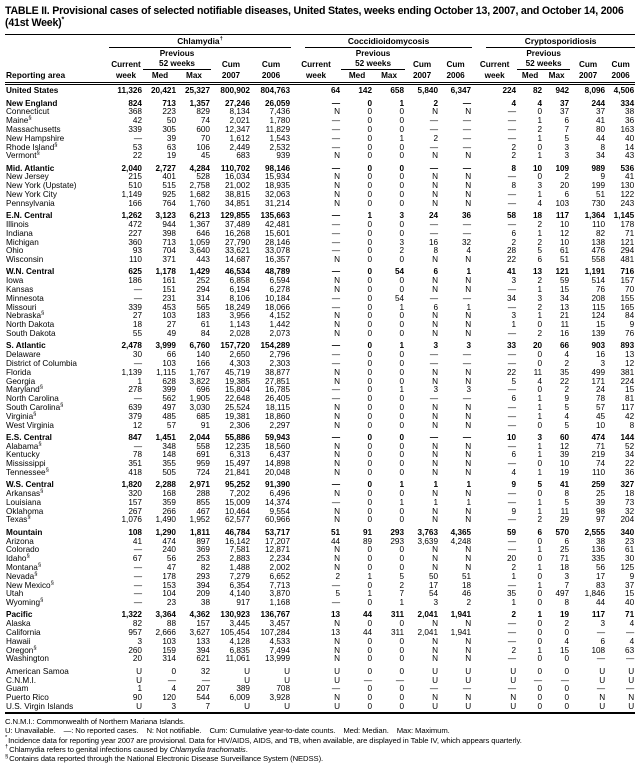  I want to click on value-cell: 26,059, so click(278, 103).